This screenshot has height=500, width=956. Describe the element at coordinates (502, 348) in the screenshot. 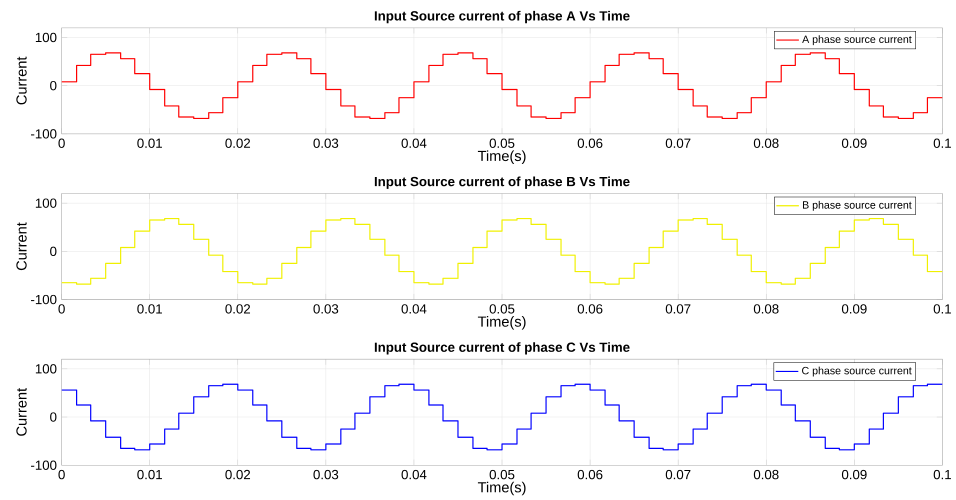

I see `chart-title: Input Source current of phase C Vs Time` at that location.